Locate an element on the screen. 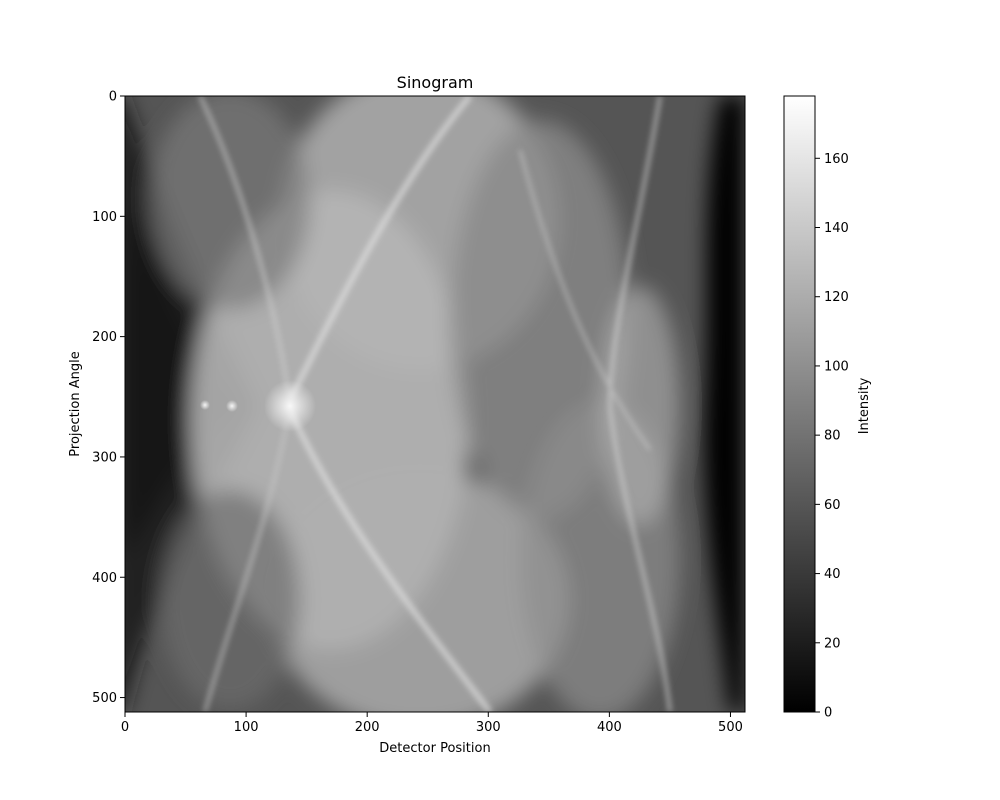 The height and width of the screenshot is (800, 1000). x-axis-label: Detector Position is located at coordinates (434, 748).